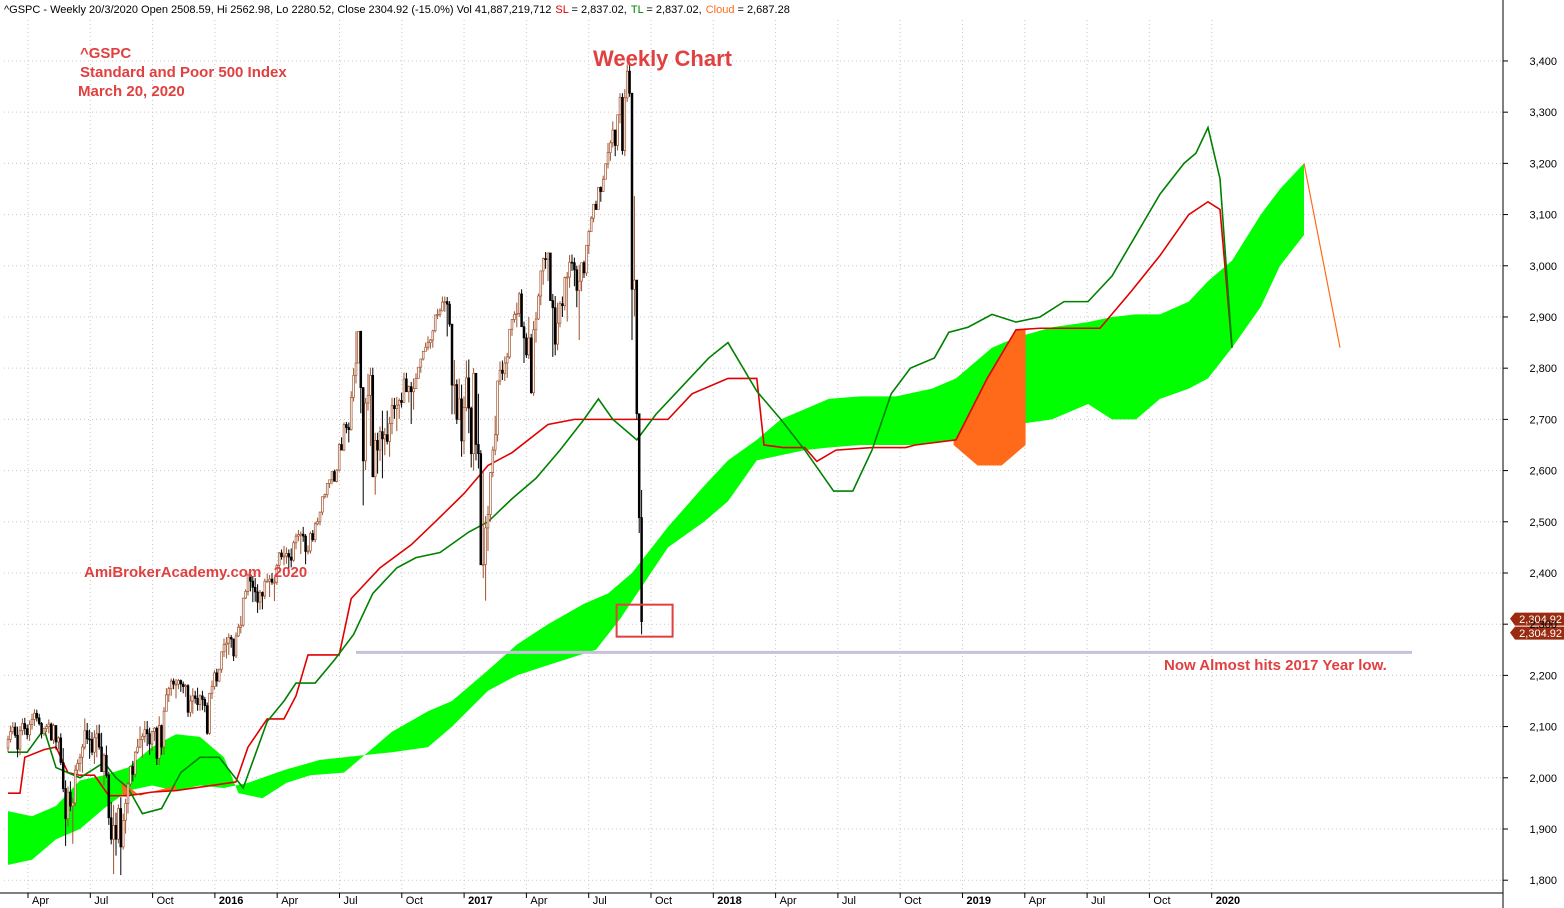  Describe the element at coordinates (131, 91) in the screenshot. I see `date-label: March 20, 2020` at that location.